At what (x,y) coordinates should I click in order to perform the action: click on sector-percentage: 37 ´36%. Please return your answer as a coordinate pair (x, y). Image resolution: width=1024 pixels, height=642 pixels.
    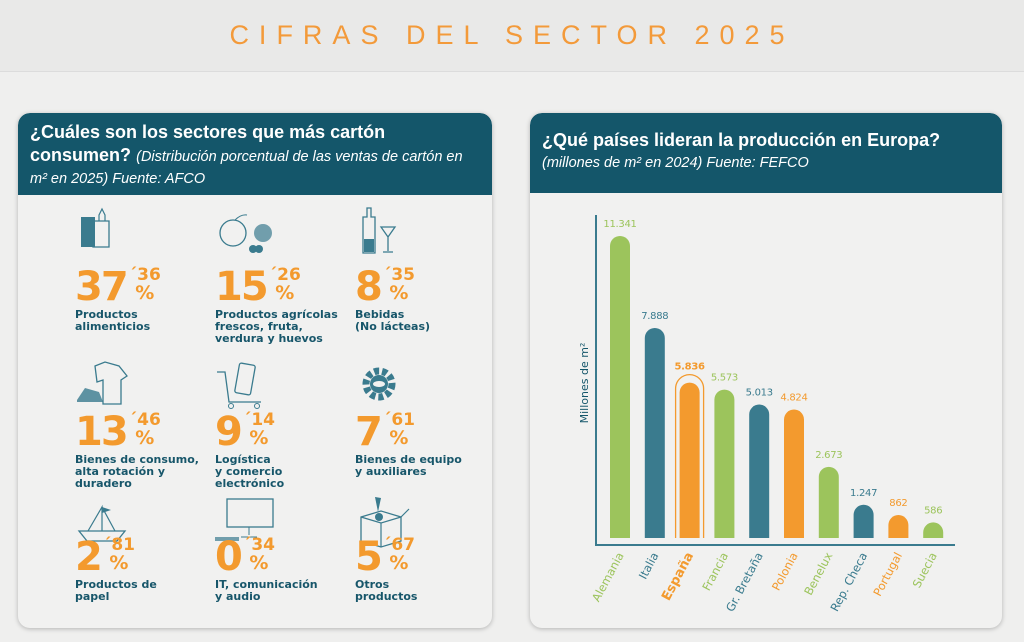
    Looking at the image, I should click on (118, 286).